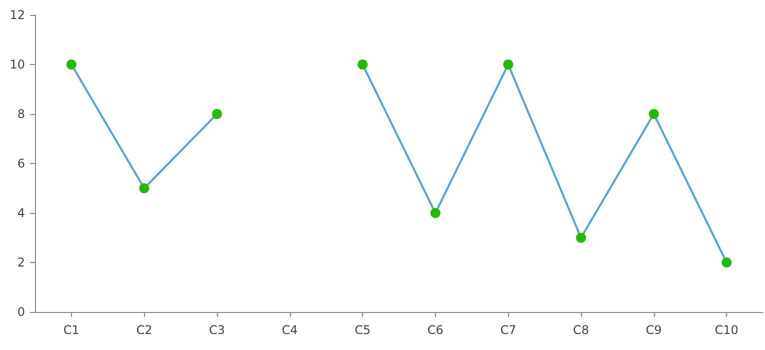 This screenshot has height=350, width=765. I want to click on y-tick-label: 8, so click(21, 114).